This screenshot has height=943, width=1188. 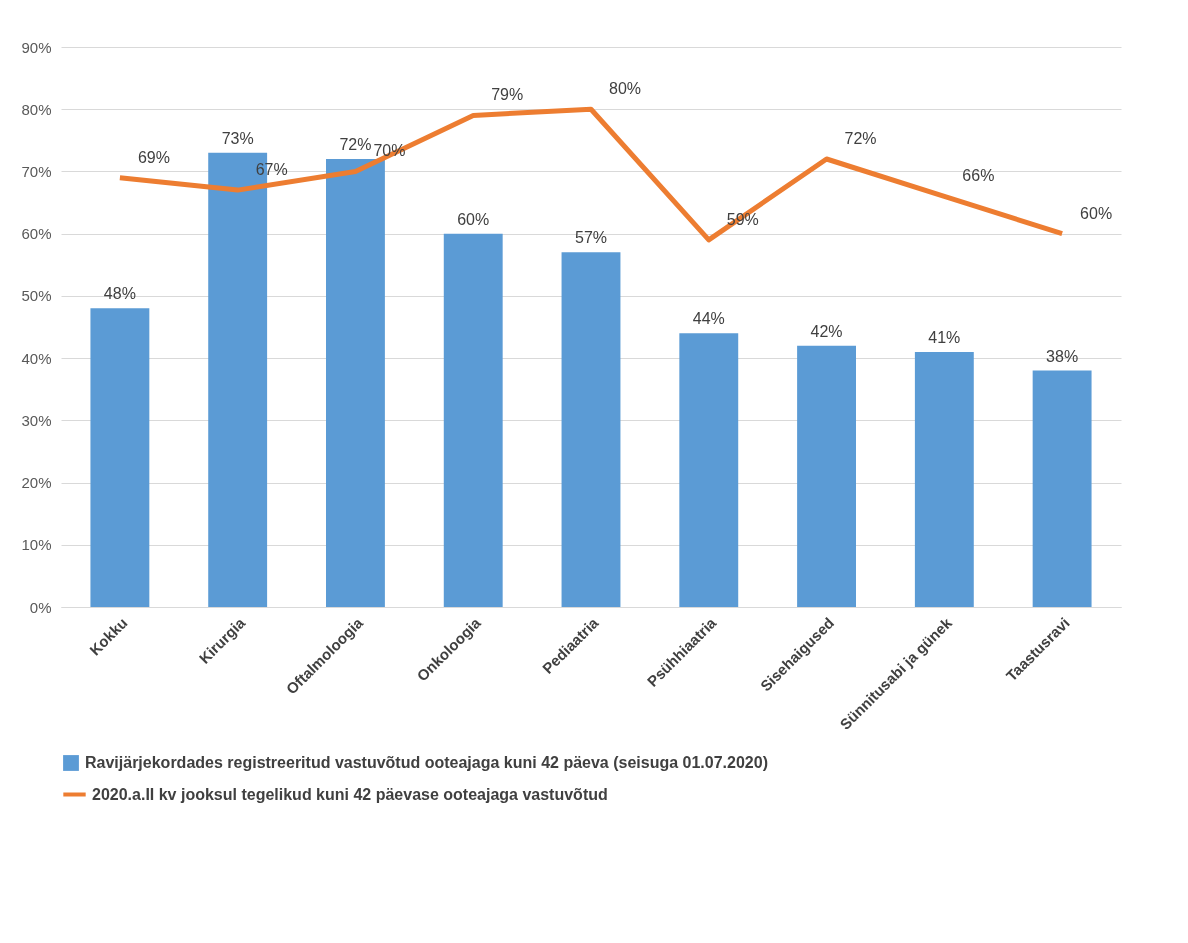 What do you see at coordinates (350, 794) in the screenshot?
I see `legend-label: 2020.a.II kv jooksul tegelikud kuni 42 päevase ooteajaga vastuvõtud` at bounding box center [350, 794].